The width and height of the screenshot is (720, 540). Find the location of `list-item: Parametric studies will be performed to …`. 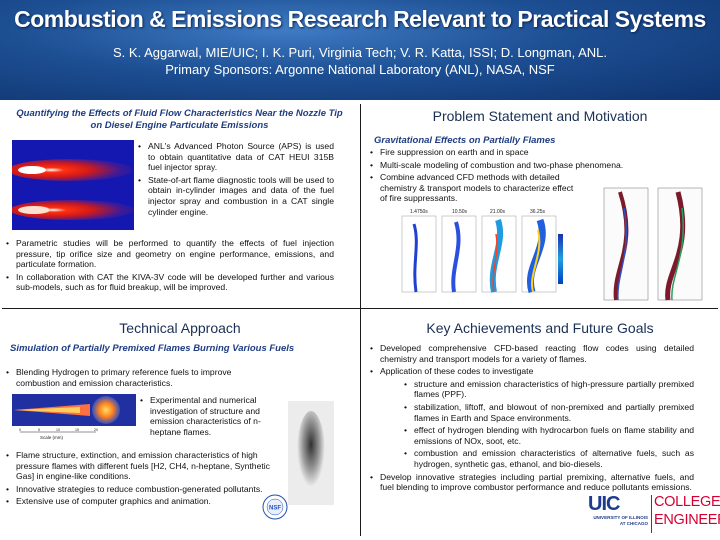

list-item: Parametric studies will be performed to … is located at coordinates (170, 254).